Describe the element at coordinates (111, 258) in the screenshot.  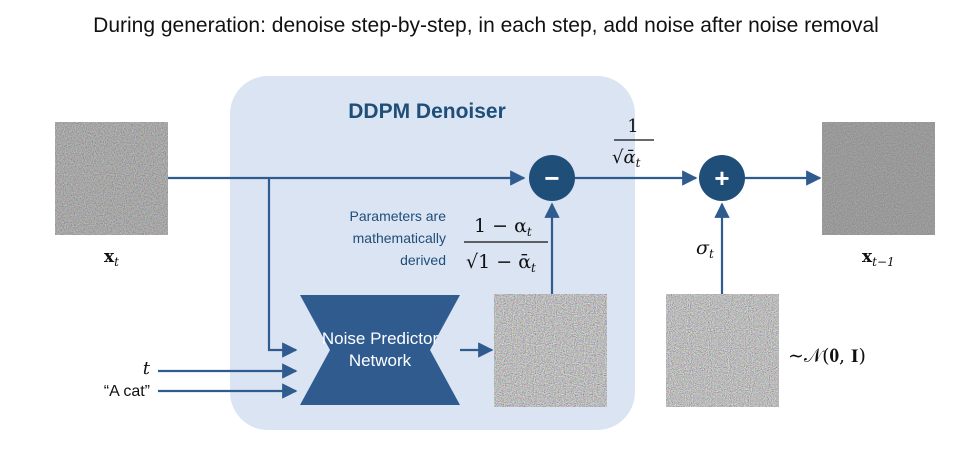
I see `input-image-label: xt` at that location.